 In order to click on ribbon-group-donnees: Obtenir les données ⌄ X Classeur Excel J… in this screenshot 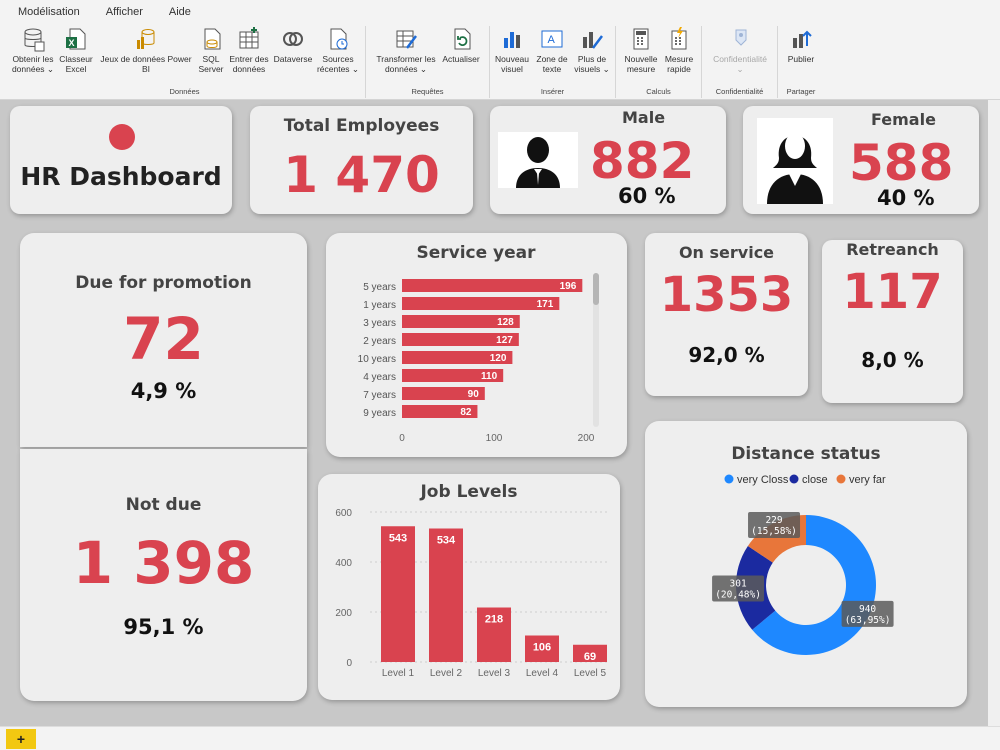, I will do `click(185, 62)`.